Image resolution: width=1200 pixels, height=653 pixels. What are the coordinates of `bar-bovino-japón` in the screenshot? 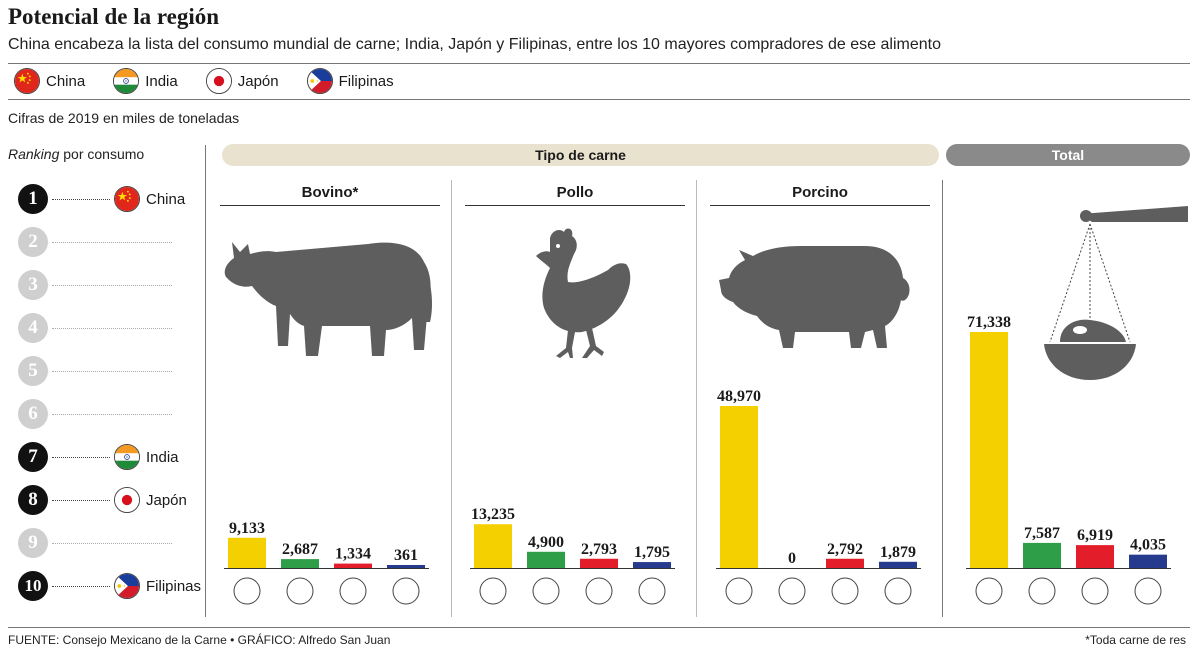 It's located at (353, 565).